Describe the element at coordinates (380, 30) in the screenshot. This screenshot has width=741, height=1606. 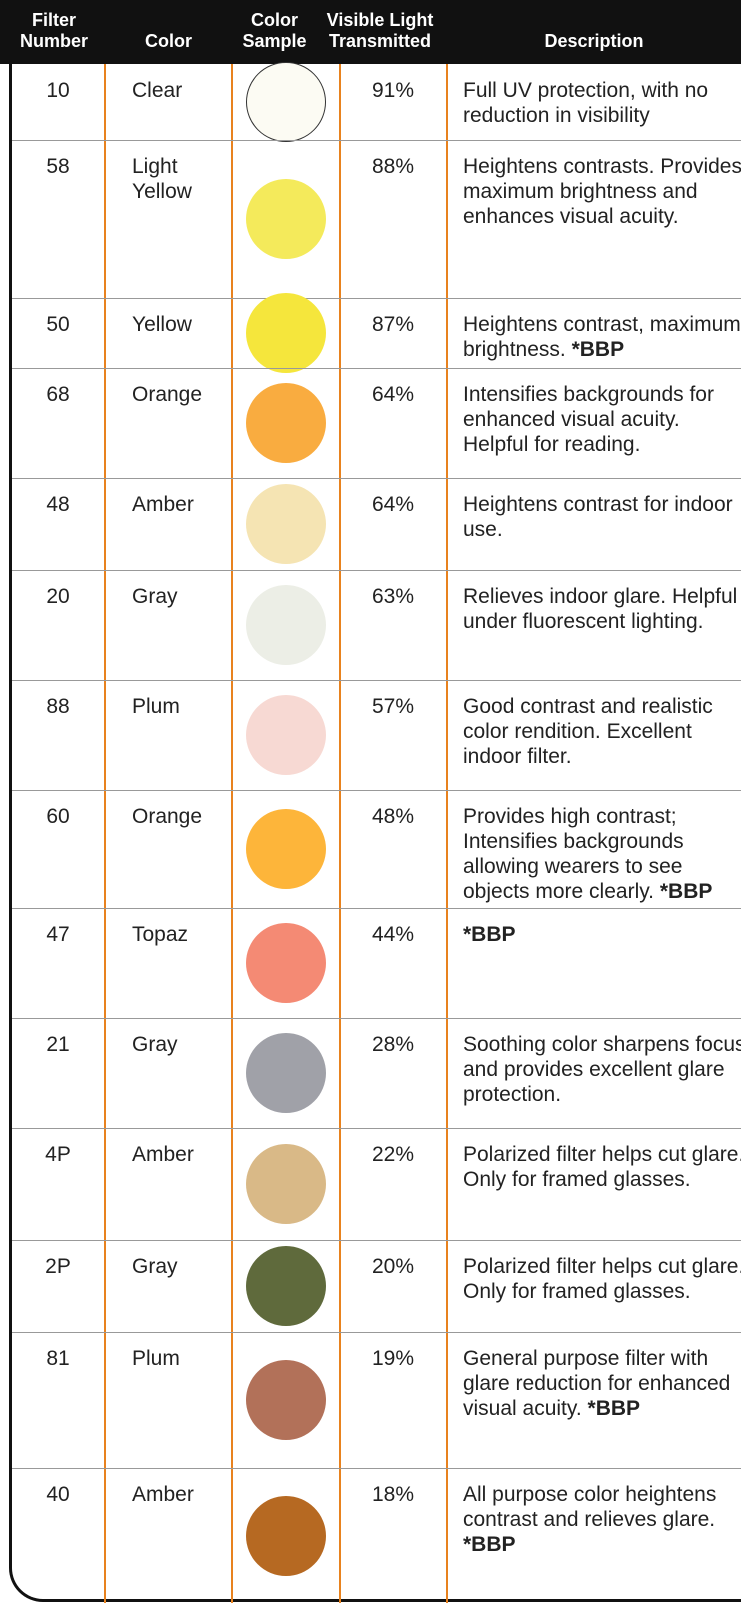
I see `header-cell: Visible Light Transmitted` at that location.